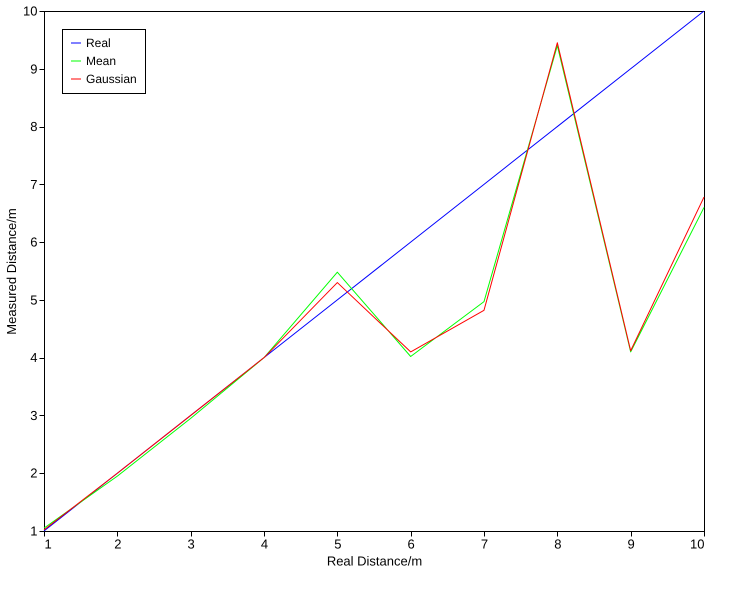 The width and height of the screenshot is (740, 591). I want to click on x-tick-label: 5, so click(338, 544).